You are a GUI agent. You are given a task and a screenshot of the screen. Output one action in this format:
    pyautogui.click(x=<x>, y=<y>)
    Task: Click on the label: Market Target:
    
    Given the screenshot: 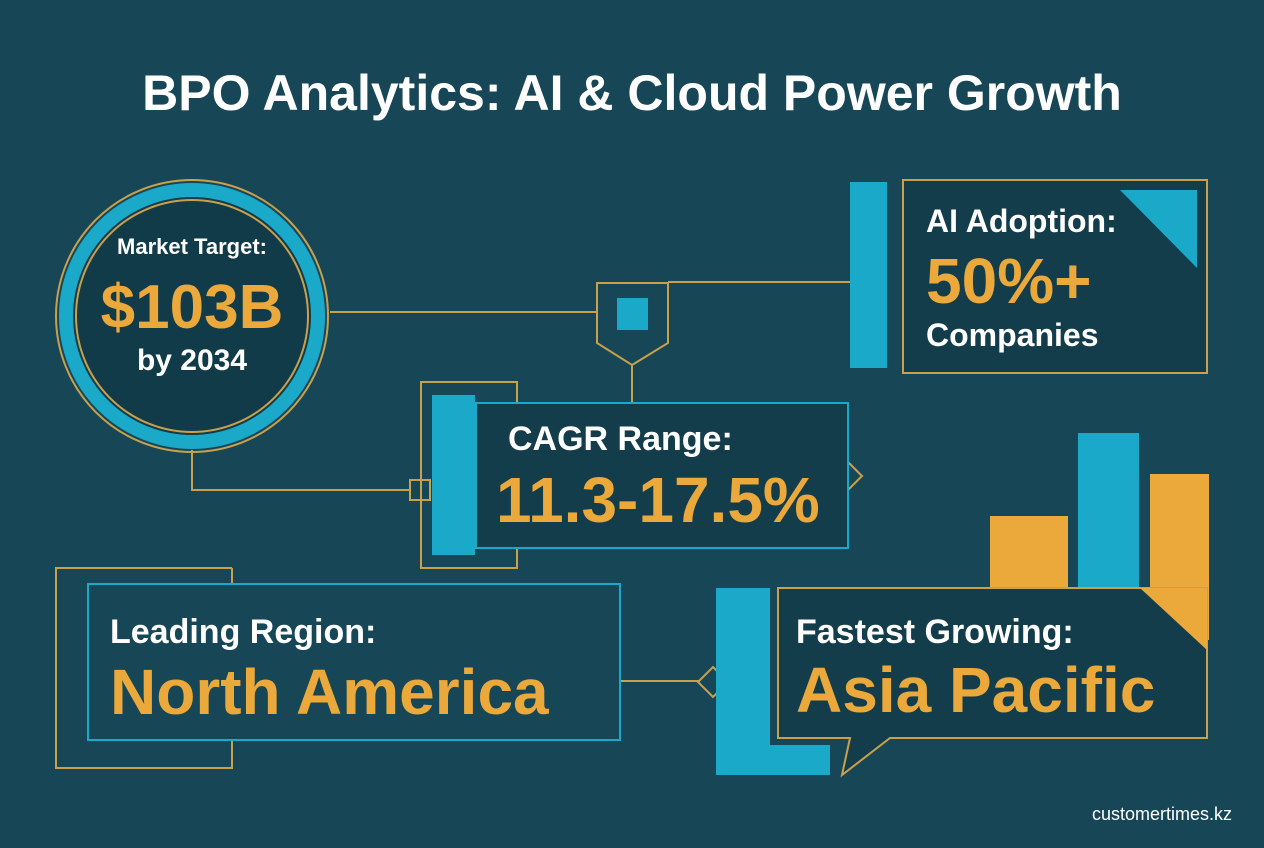 What is the action you would take?
    pyautogui.click(x=192, y=246)
    